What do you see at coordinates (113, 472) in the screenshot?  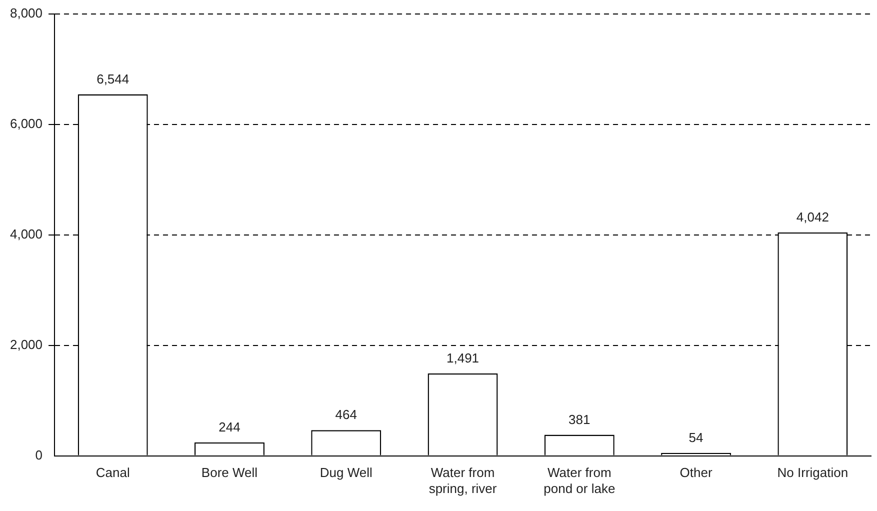 I see `x-tick-label: Canal` at bounding box center [113, 472].